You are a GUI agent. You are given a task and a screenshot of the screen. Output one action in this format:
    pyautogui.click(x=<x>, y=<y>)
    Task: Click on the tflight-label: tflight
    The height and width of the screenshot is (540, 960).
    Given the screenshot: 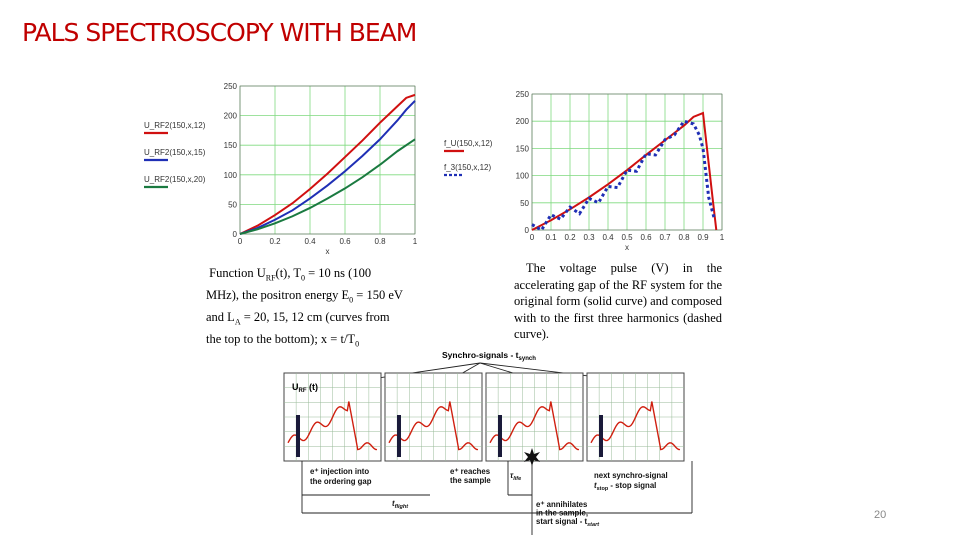 What is the action you would take?
    pyautogui.click(x=400, y=504)
    